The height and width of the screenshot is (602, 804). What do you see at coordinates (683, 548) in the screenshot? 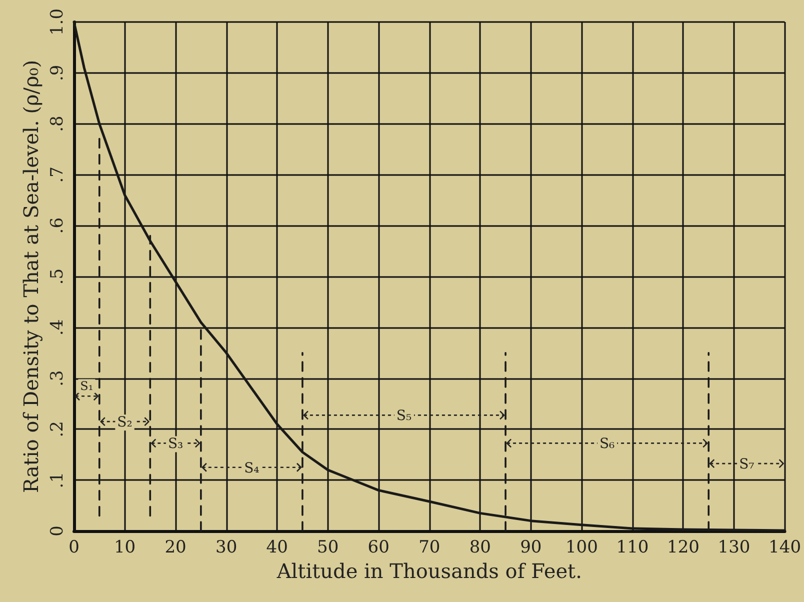
I see `x-tick-label: 120` at bounding box center [683, 548].